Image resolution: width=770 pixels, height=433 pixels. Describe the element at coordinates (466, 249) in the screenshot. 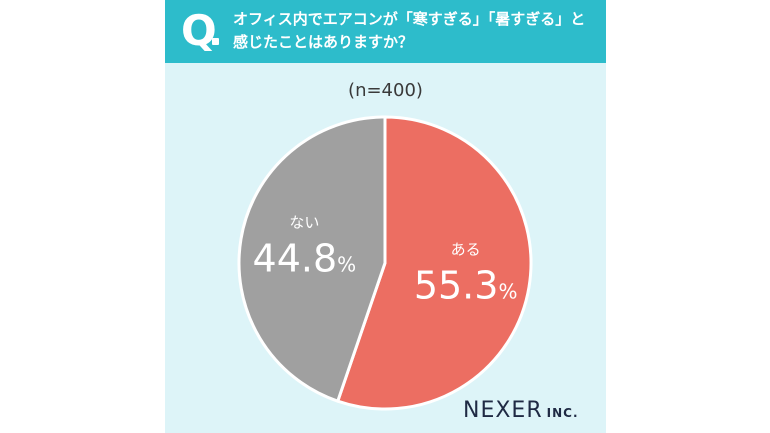

I see `slice-category-label: ある` at that location.